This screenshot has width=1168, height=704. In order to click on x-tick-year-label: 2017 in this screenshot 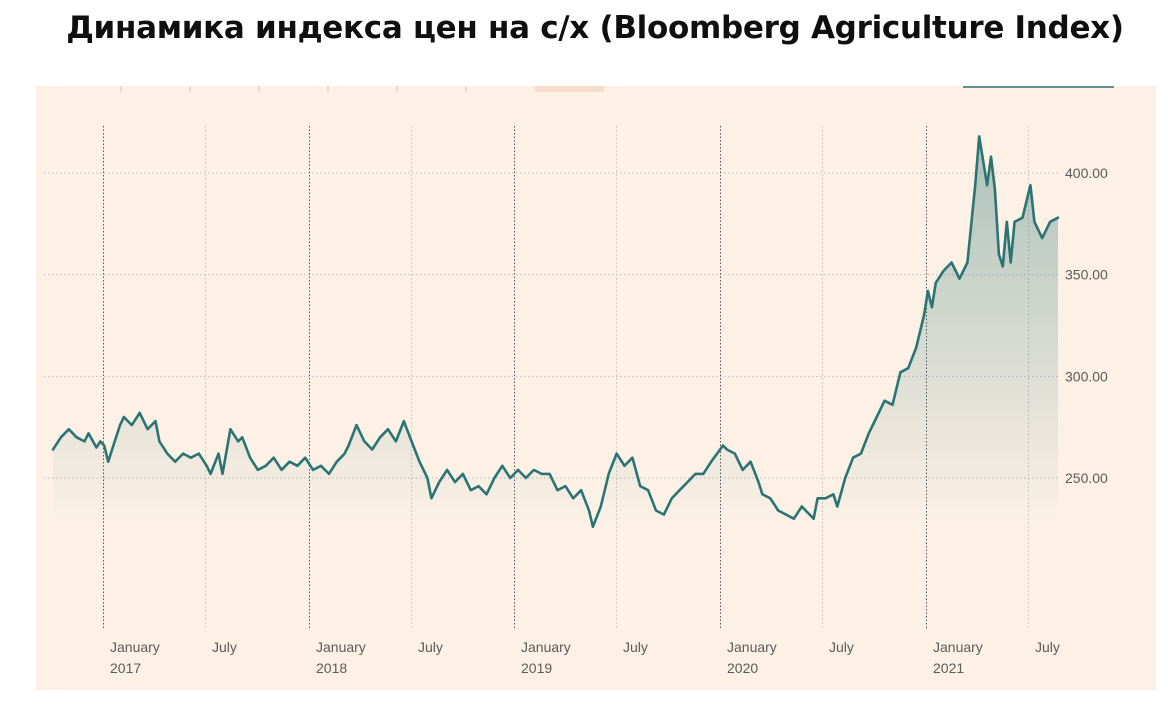, I will do `click(125, 668)`.